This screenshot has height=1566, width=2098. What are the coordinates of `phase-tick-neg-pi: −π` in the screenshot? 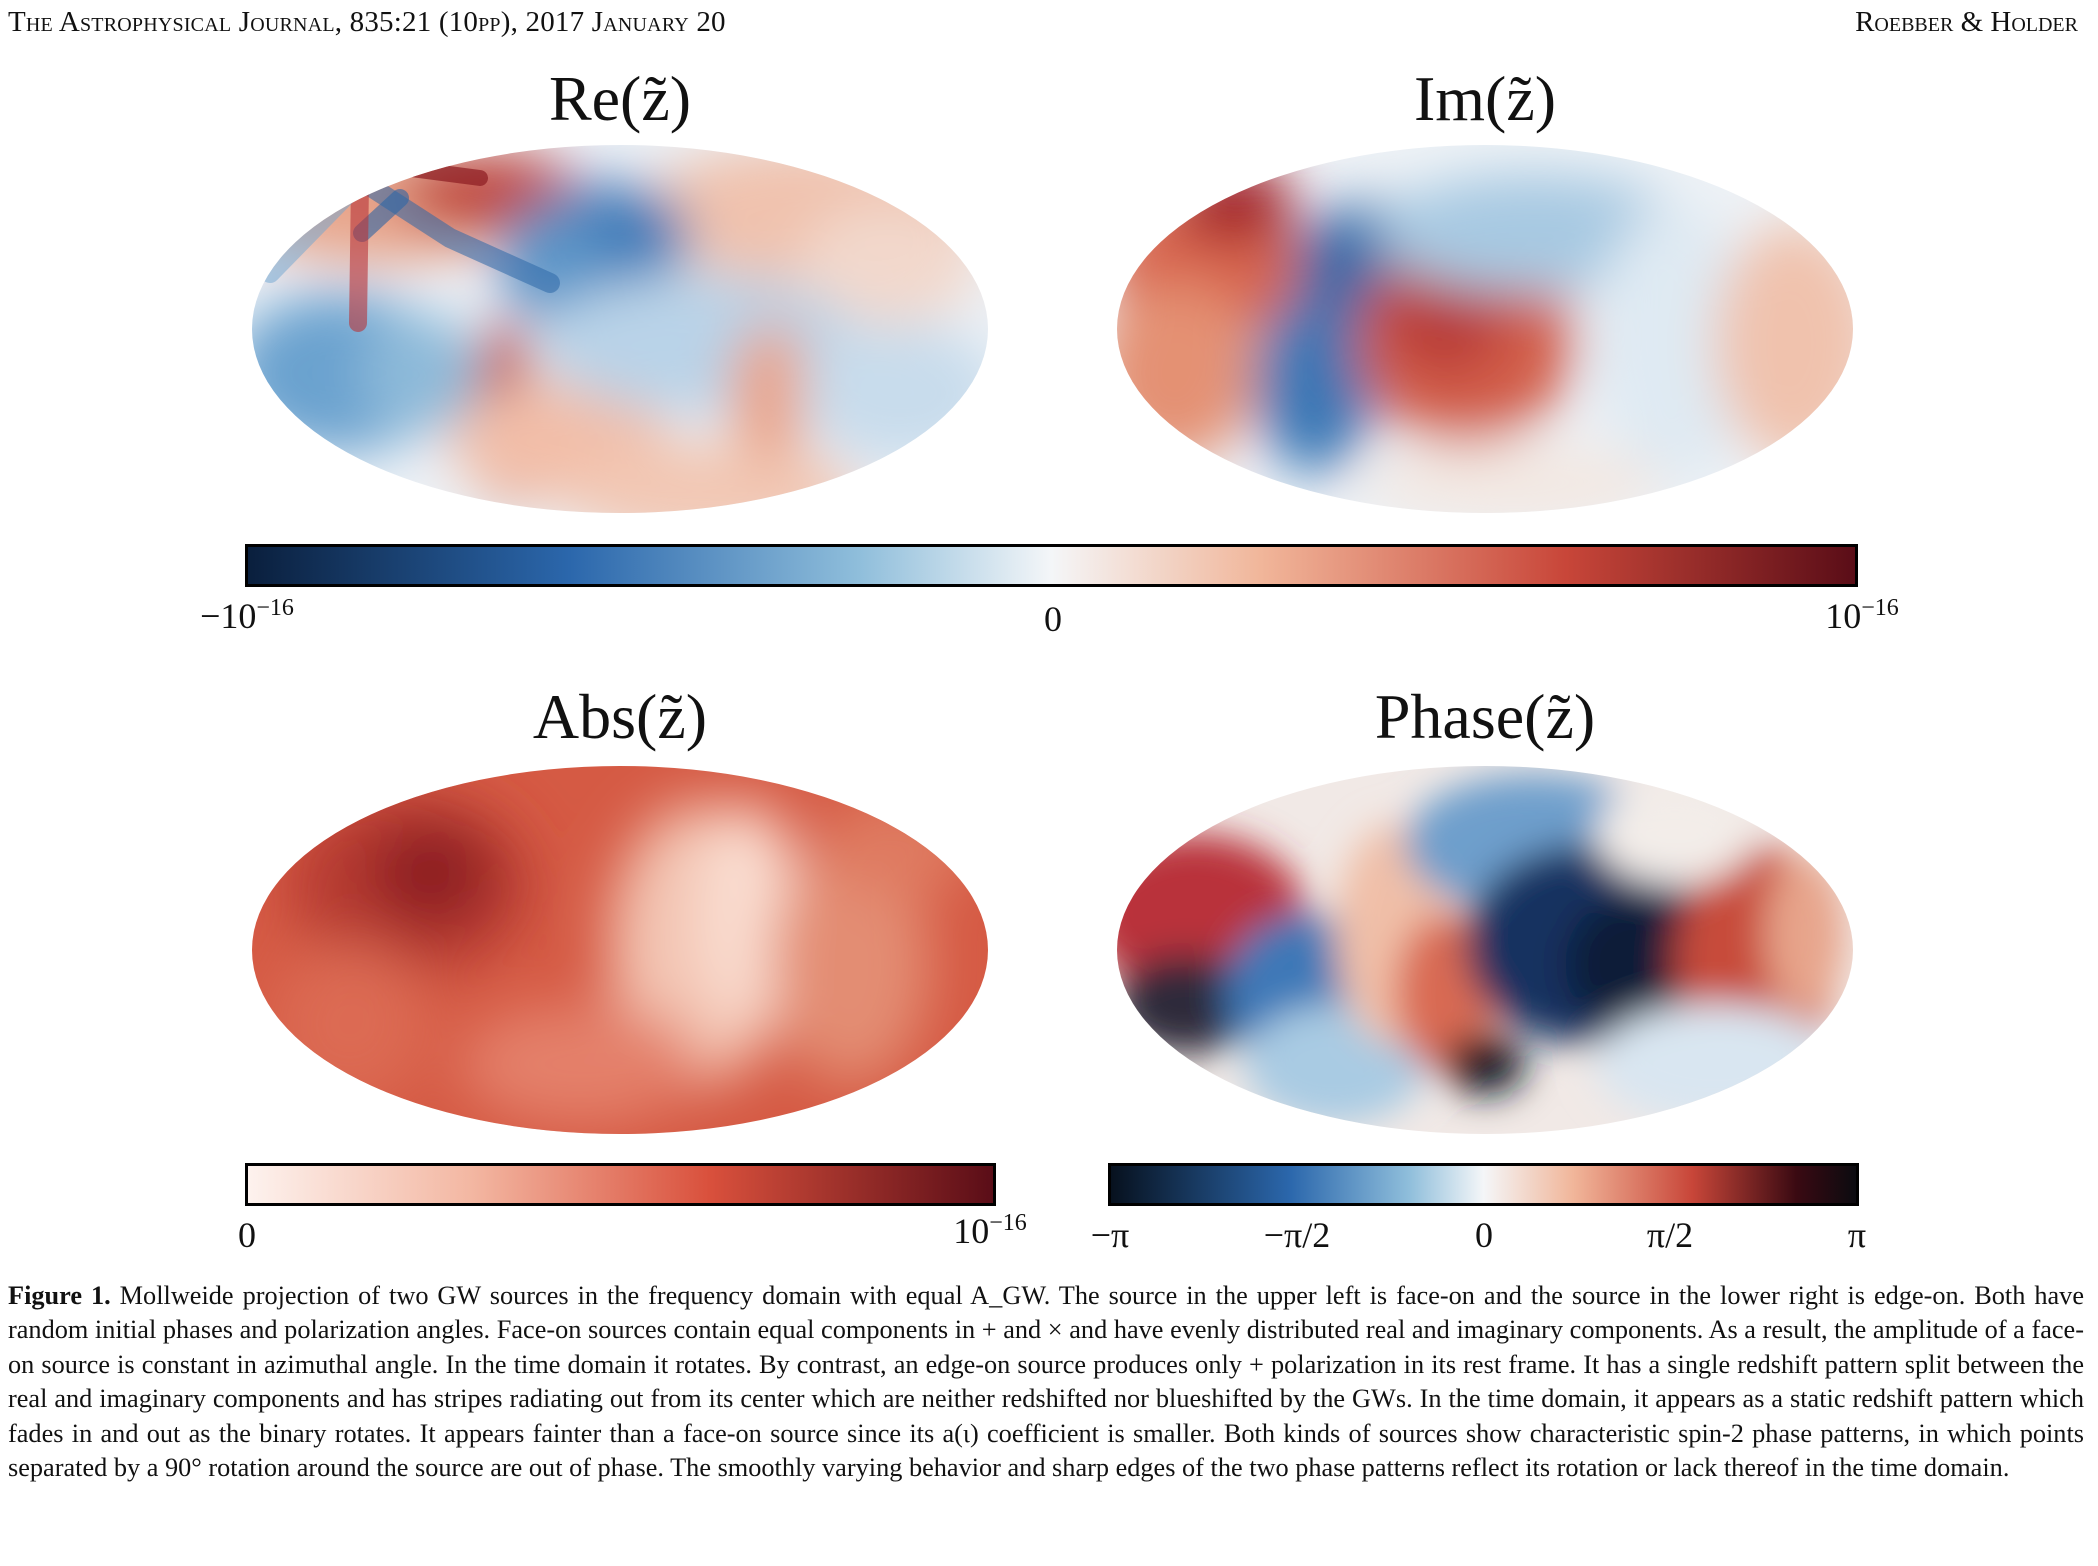 It's located at (1110, 1235).